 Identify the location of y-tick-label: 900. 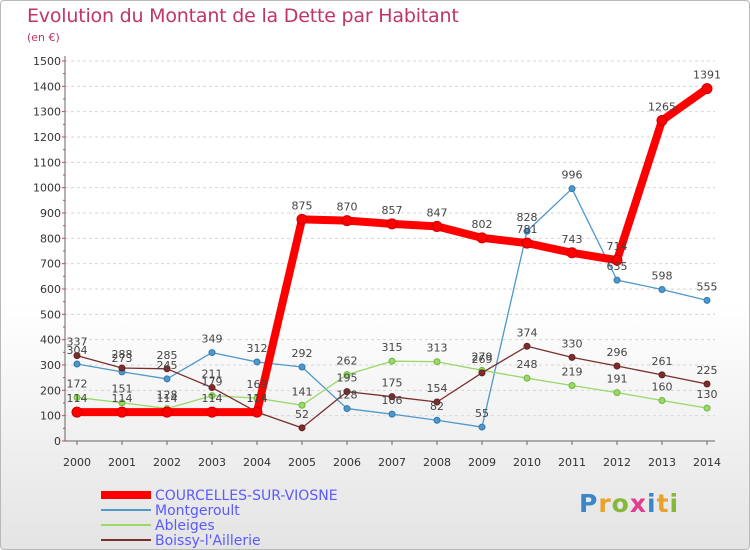
(50, 213).